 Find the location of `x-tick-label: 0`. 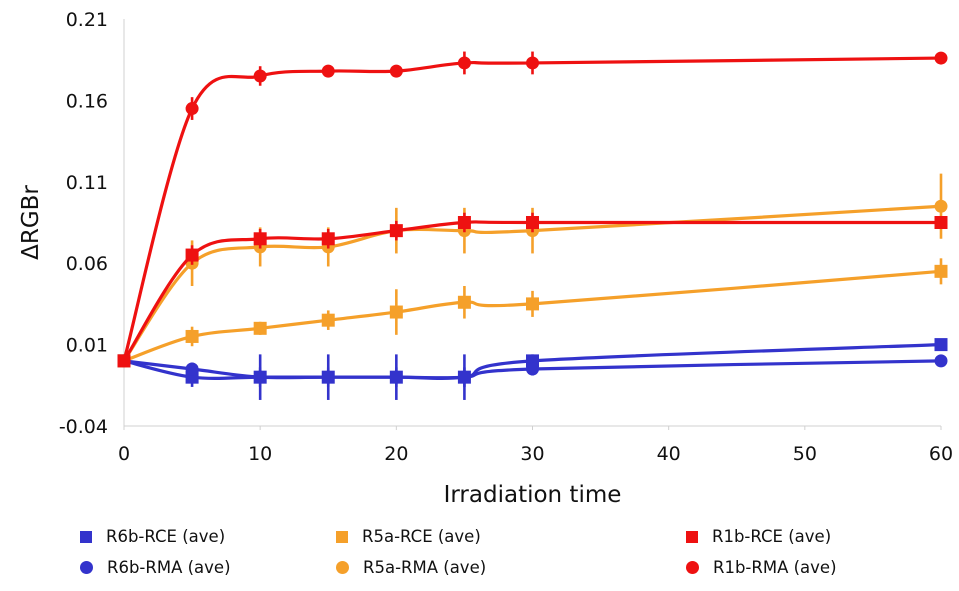

x-tick-label: 0 is located at coordinates (124, 454).